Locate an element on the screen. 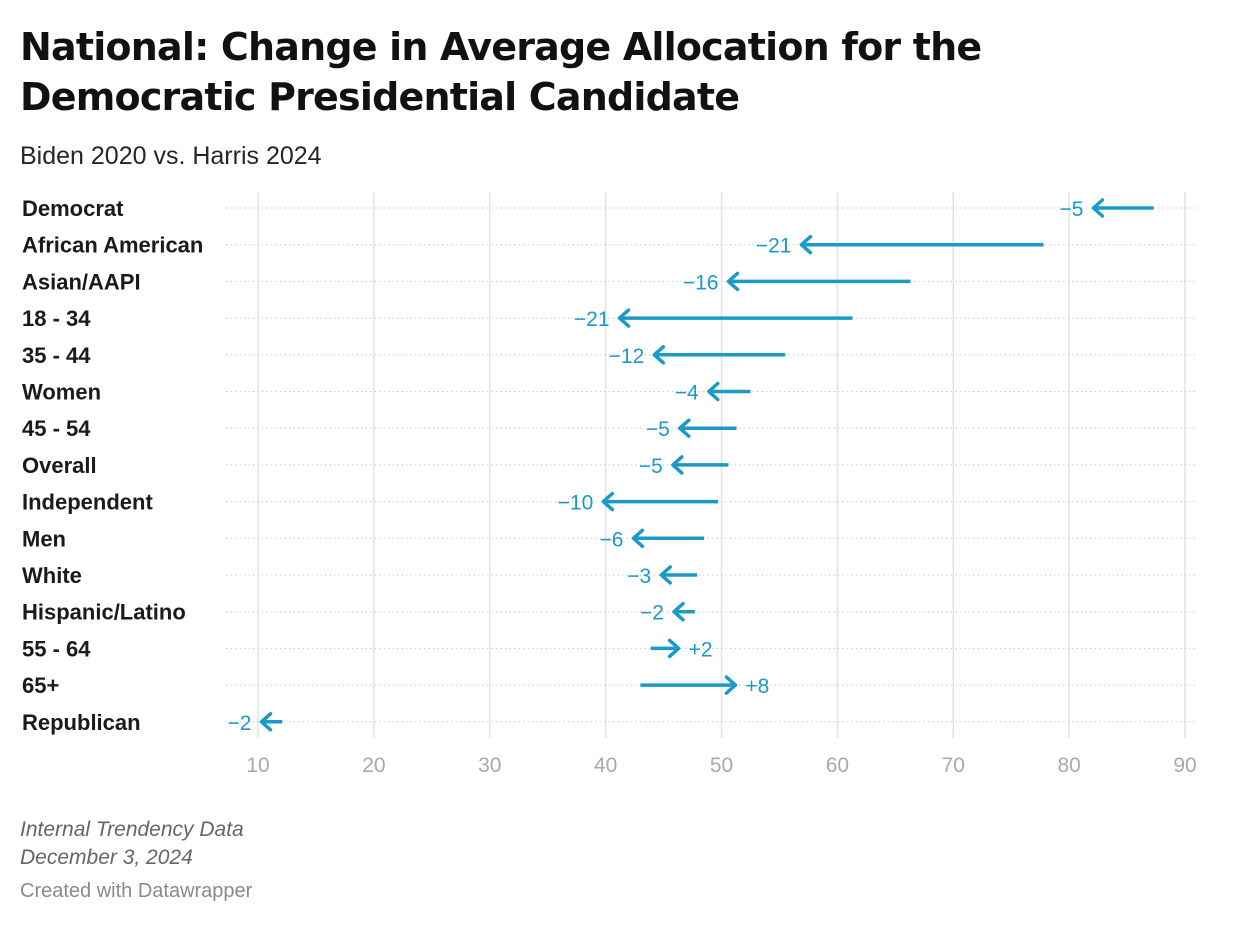 The image size is (1240, 926). row-label: Overall is located at coordinates (59, 465).